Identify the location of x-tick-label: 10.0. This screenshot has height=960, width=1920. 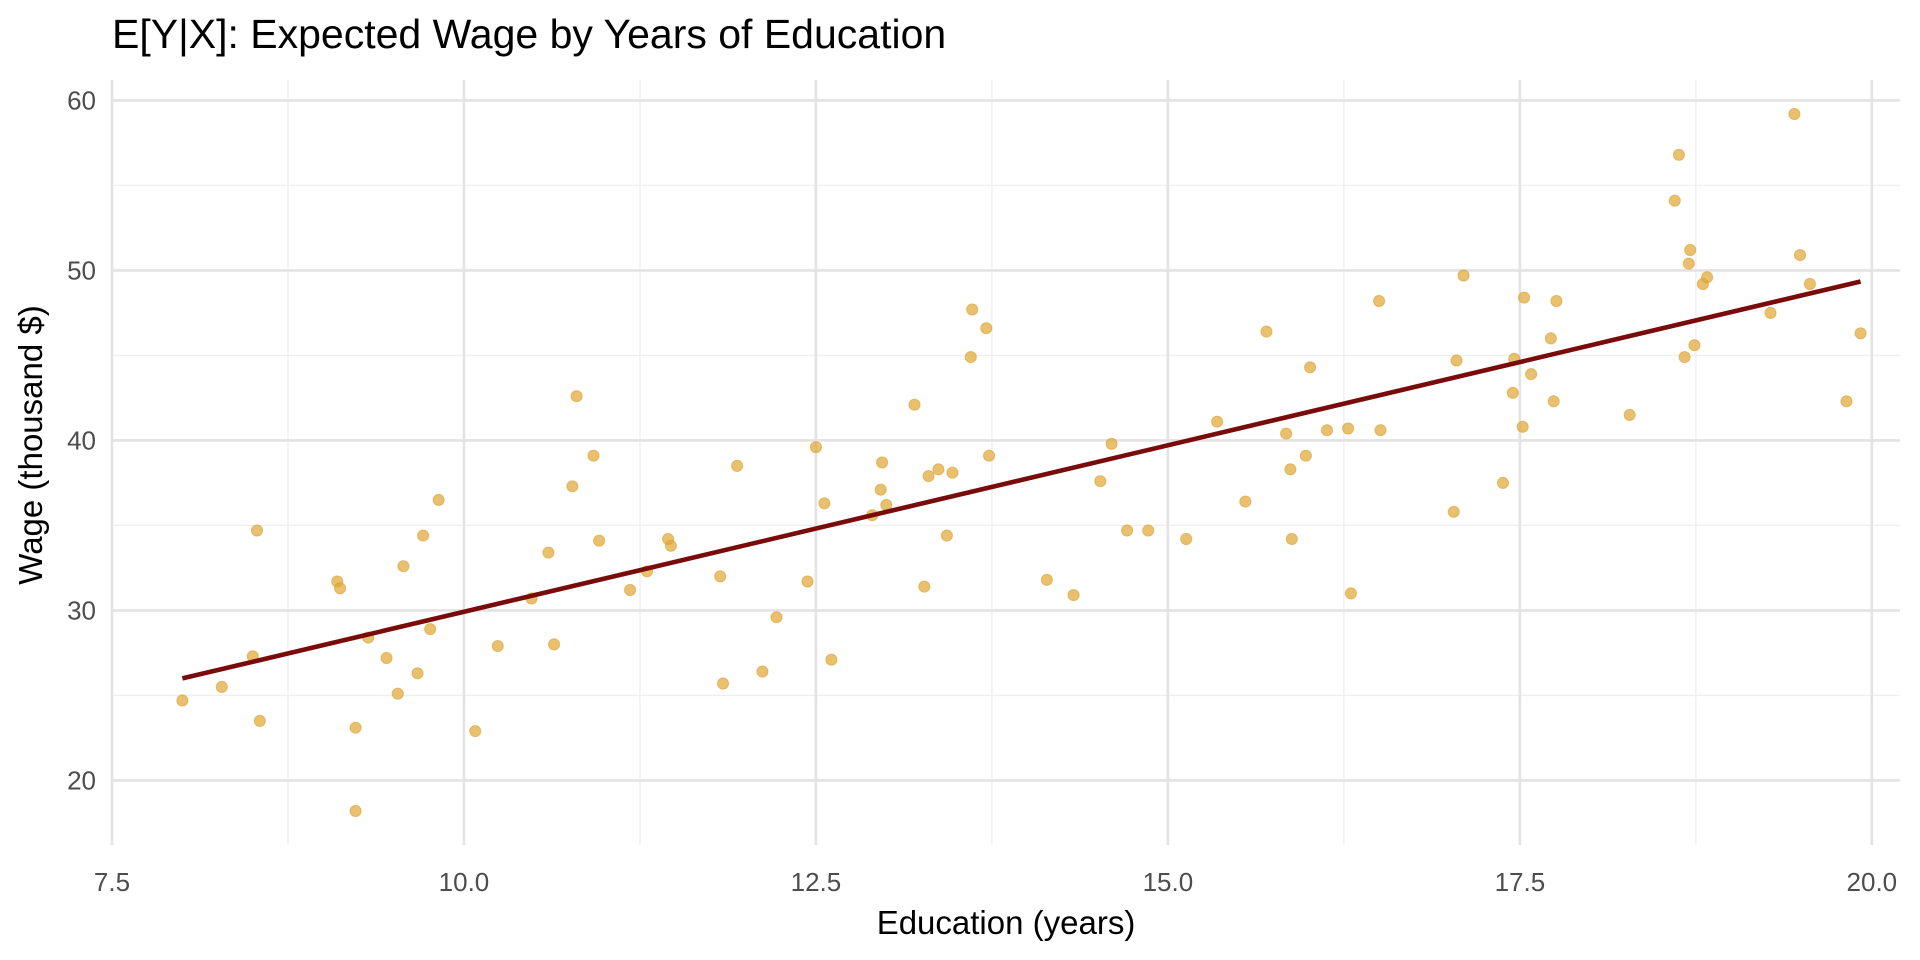
(464, 882).